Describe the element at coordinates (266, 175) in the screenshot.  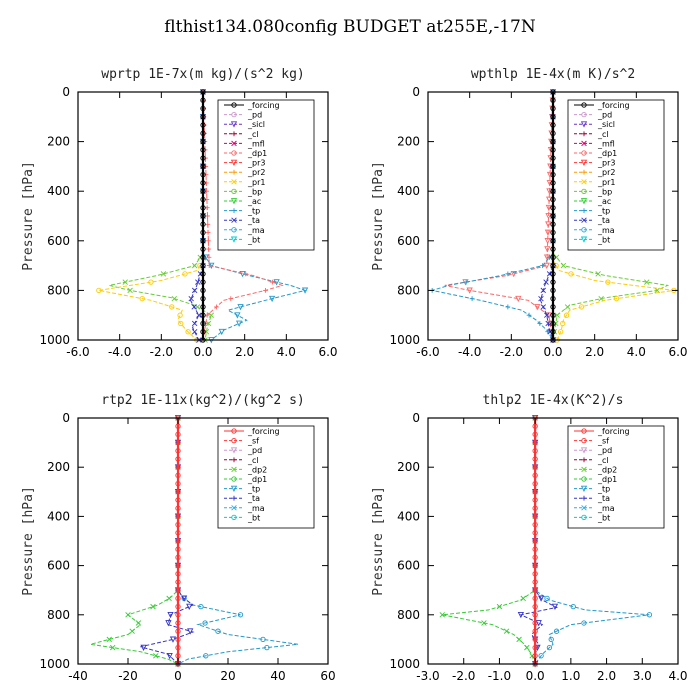
I see `legend-box` at that location.